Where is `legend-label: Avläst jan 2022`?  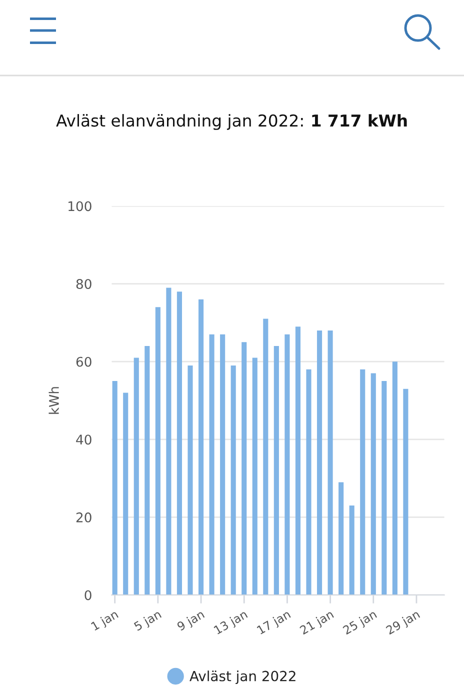
legend-label: Avläst jan 2022 is located at coordinates (243, 677).